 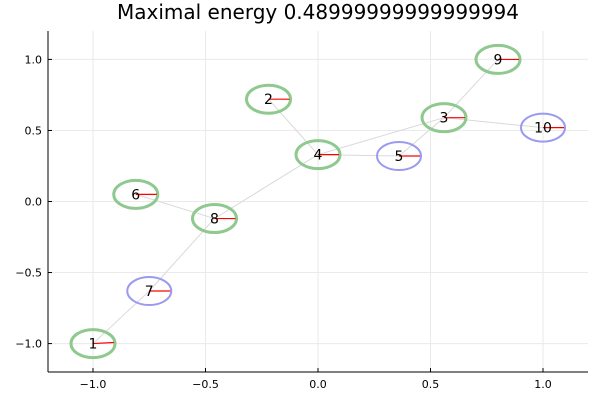 I want to click on graph-node: 8, so click(x=214, y=219).